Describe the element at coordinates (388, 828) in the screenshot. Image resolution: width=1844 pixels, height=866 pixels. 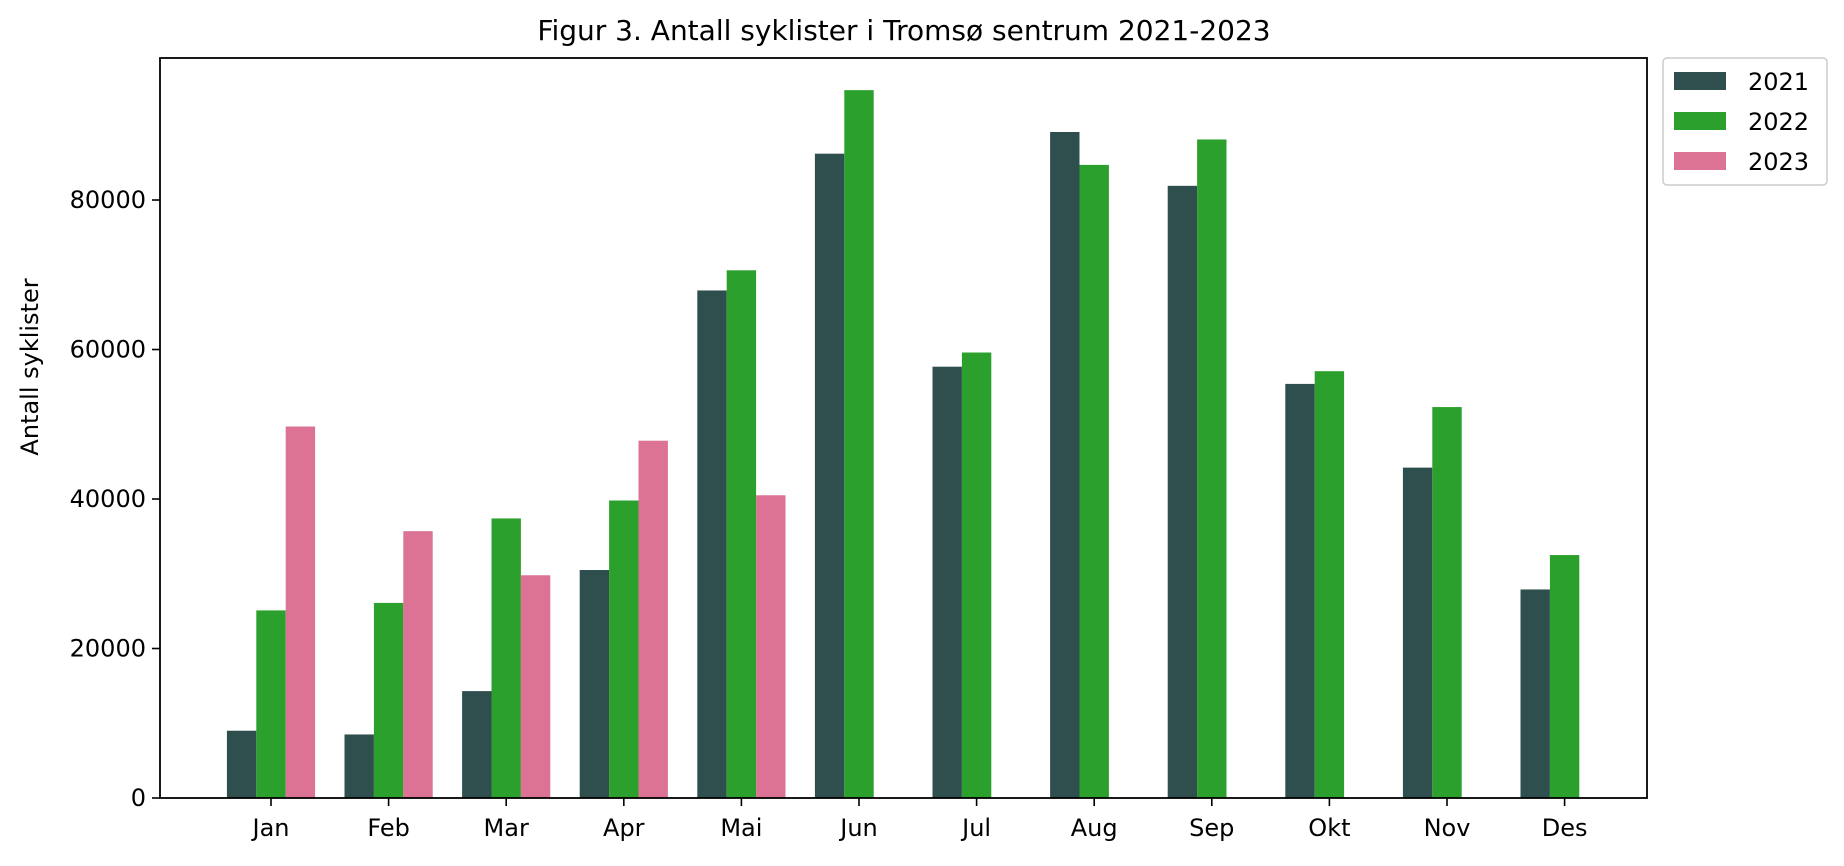
I see `x-tick-label: Feb` at that location.